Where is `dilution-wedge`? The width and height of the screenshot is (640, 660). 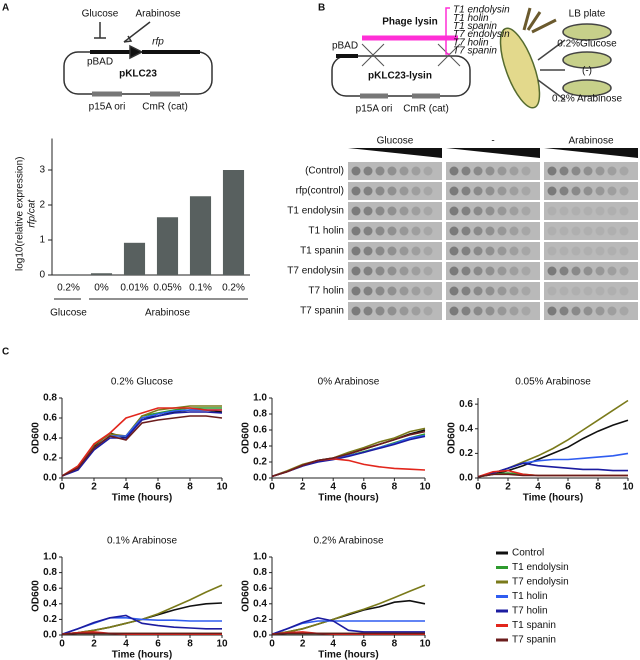 dilution-wedge is located at coordinates (395, 153).